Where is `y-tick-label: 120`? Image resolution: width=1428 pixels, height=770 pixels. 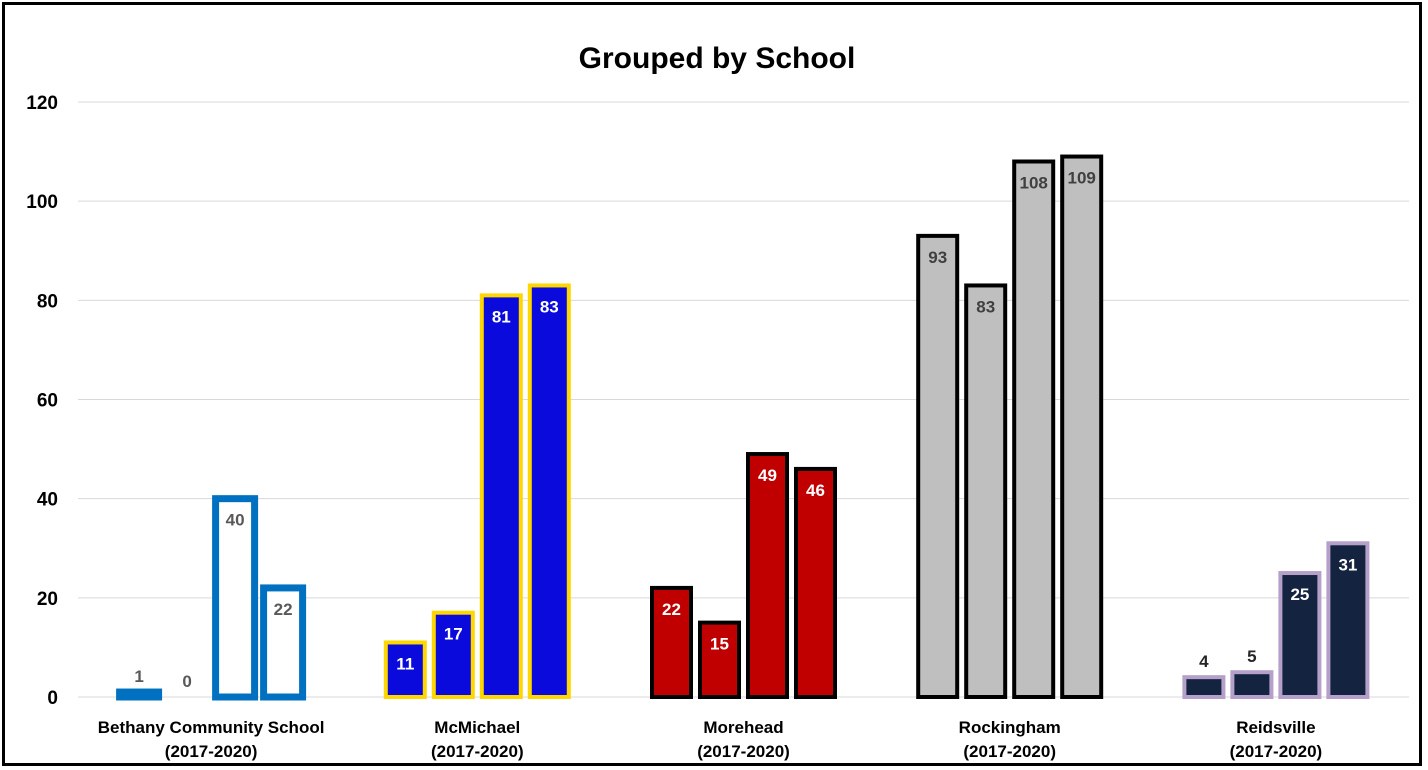
y-tick-label: 120 is located at coordinates (42, 103).